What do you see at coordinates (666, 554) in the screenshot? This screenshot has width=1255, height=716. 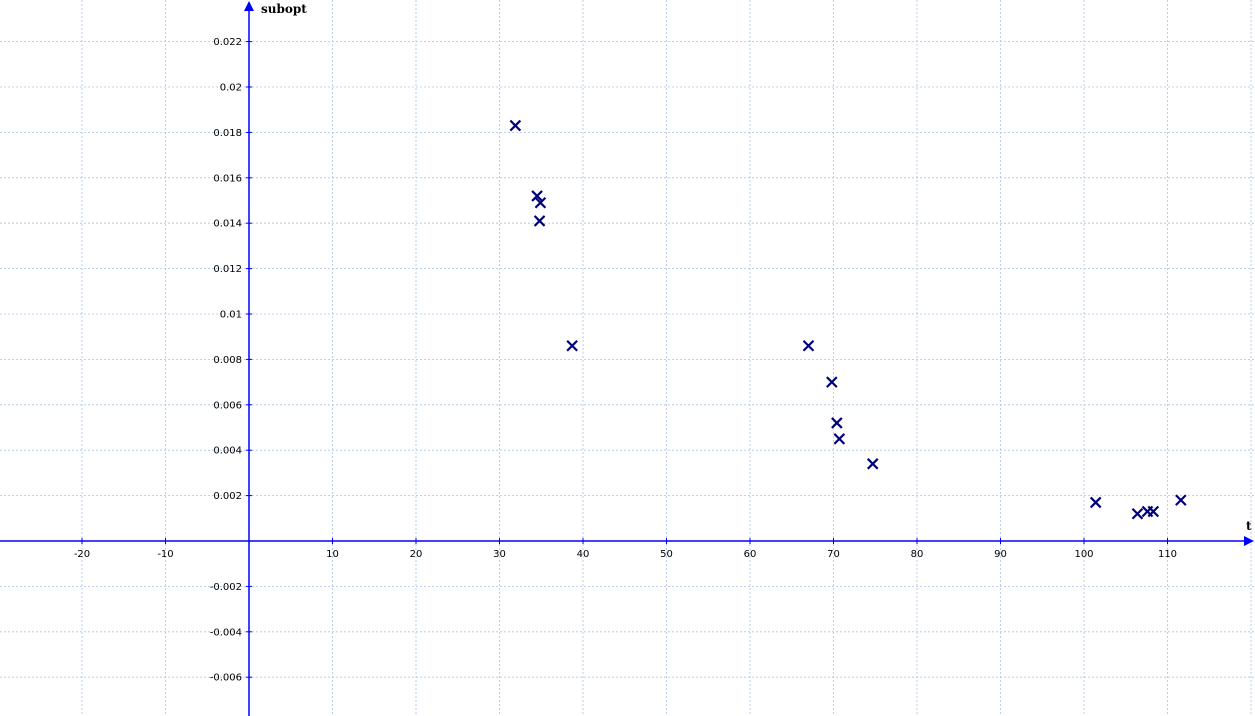 I see `x-tick-label: 50` at bounding box center [666, 554].